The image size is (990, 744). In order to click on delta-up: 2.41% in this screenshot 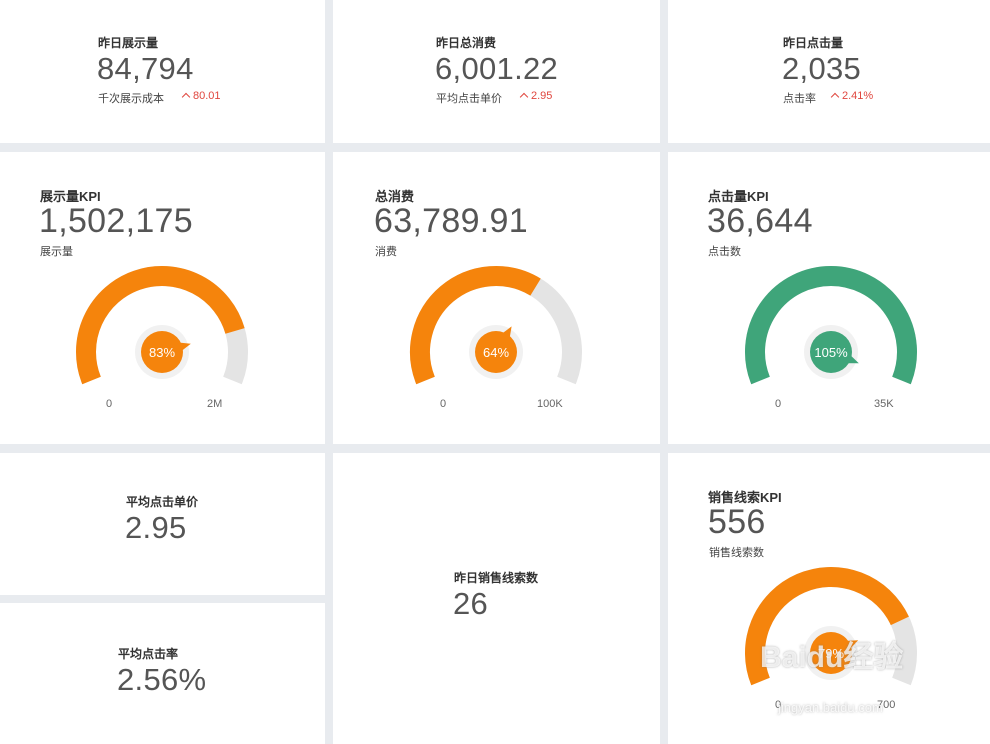, I will do `click(852, 96)`.